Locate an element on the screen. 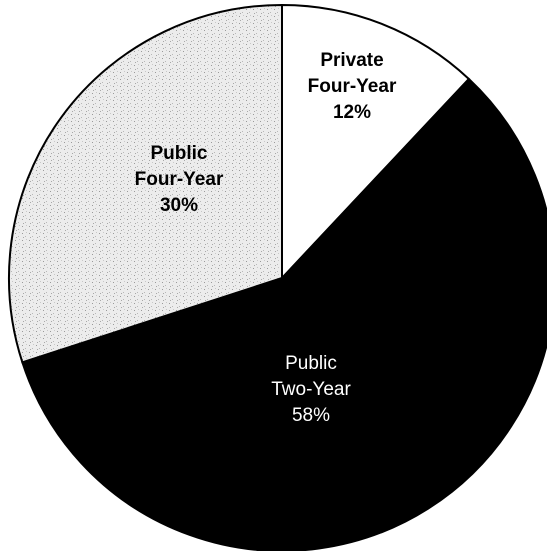 Image resolution: width=547 pixels, height=551 pixels. slice-percent-label: 30% is located at coordinates (179, 205).